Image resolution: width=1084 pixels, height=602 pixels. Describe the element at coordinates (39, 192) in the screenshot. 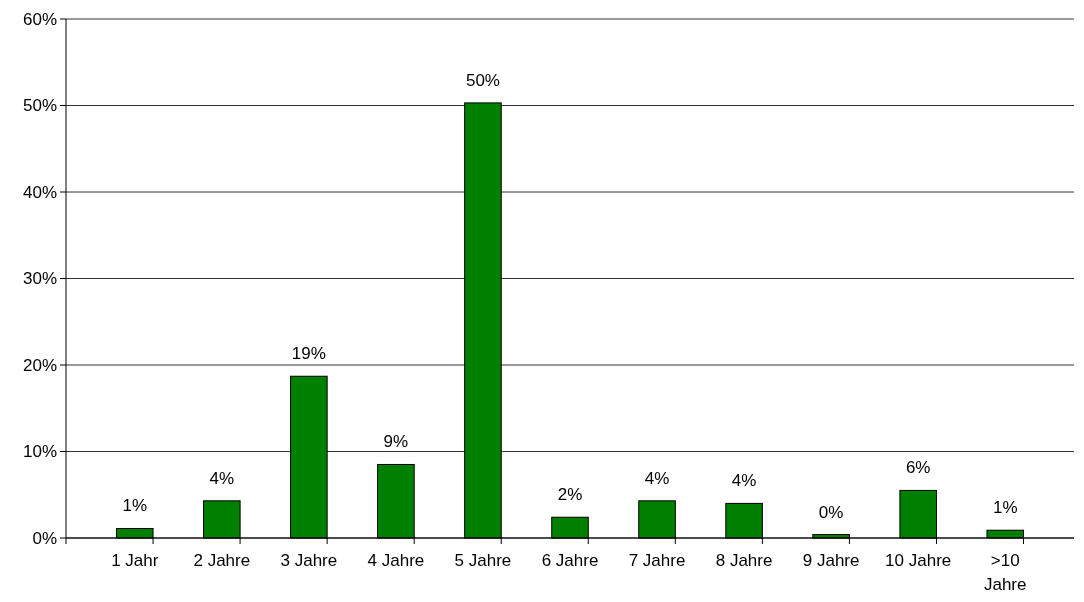

I see `y-tick-label: 40%` at that location.